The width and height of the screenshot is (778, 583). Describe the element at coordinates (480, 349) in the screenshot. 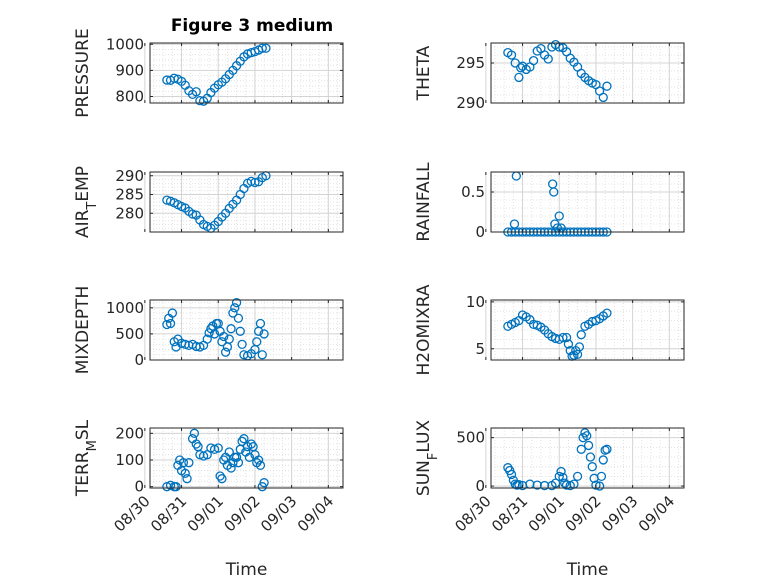

I see `y-tick-label: 5` at that location.